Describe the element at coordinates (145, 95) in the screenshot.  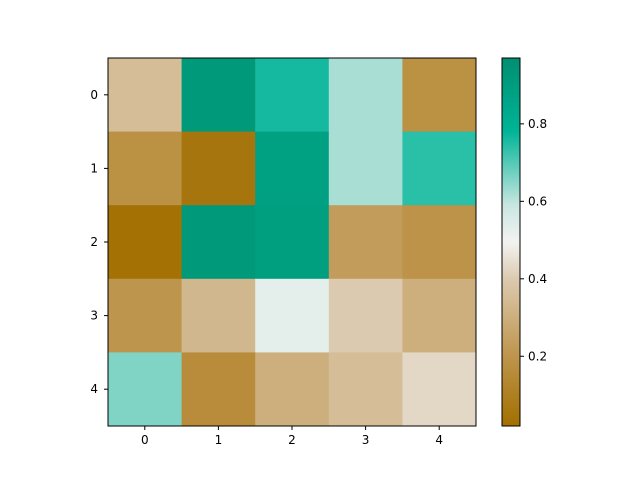
I see `heatmap-cell-r0-c0` at that location.